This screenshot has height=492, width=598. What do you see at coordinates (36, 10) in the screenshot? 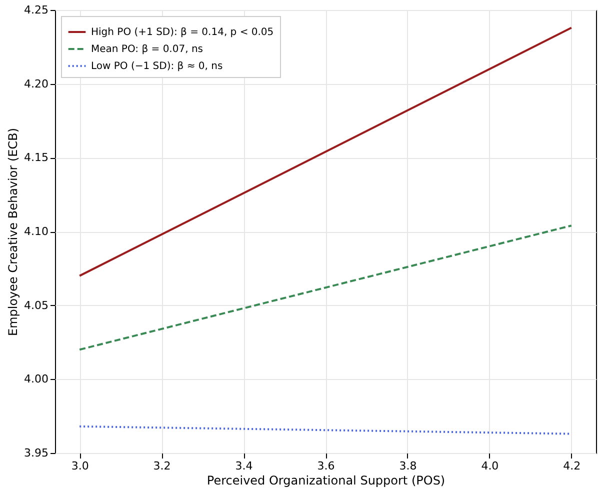
I see `y-tick-label: 4.25` at bounding box center [36, 10].